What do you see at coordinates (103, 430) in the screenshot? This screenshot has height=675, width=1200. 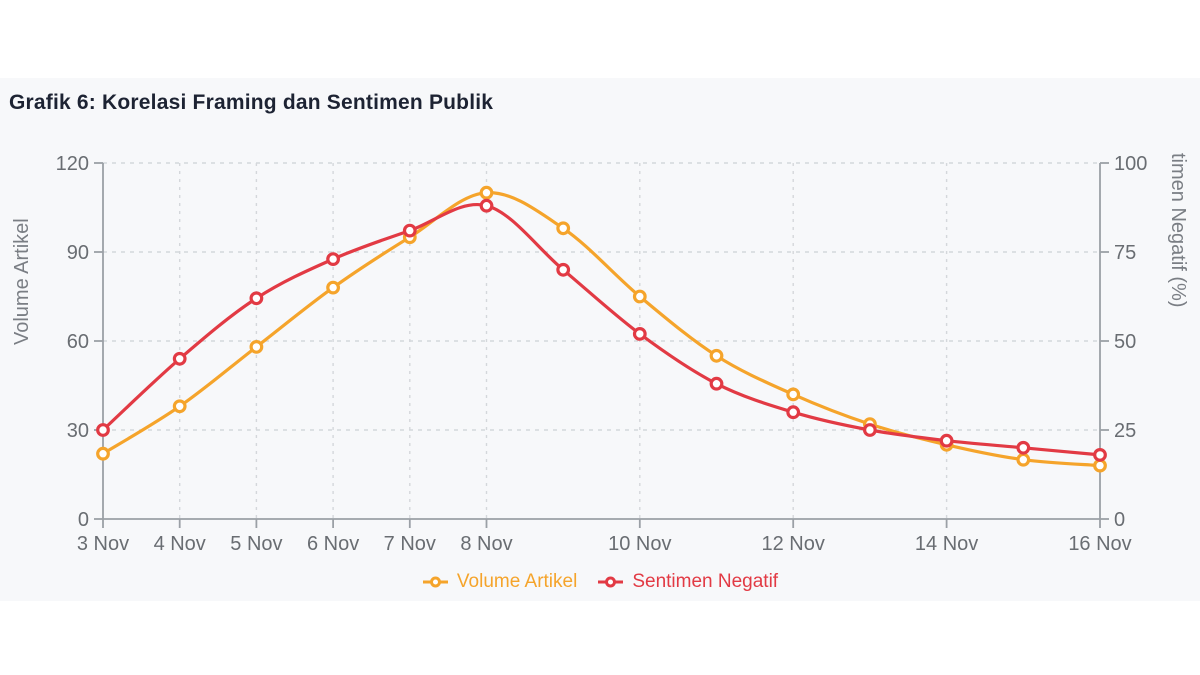 I see `data-point-1-3-nov` at bounding box center [103, 430].